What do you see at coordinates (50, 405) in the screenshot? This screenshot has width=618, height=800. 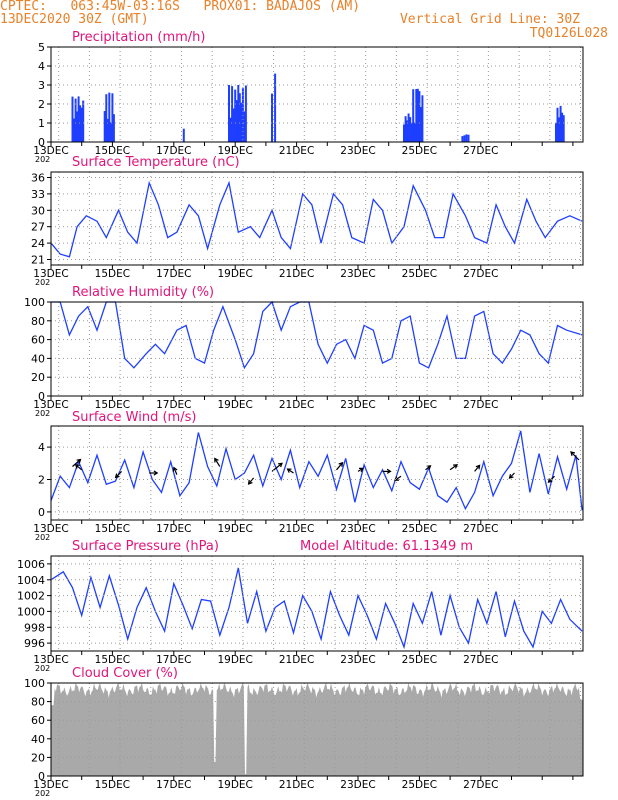 I see `x-tick-label: 13DEC` at bounding box center [50, 405].